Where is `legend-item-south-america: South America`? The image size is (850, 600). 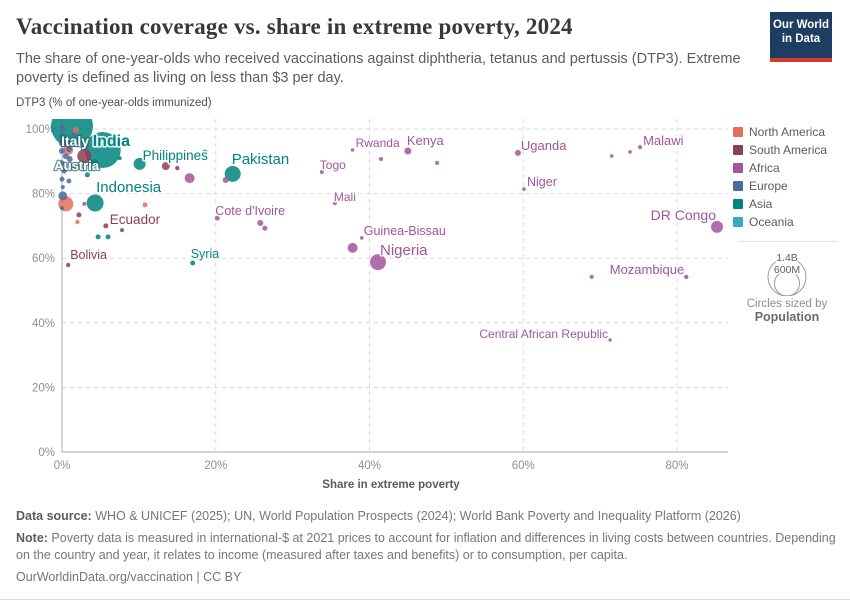
legend-item-south-america: South America is located at coordinates (789, 150).